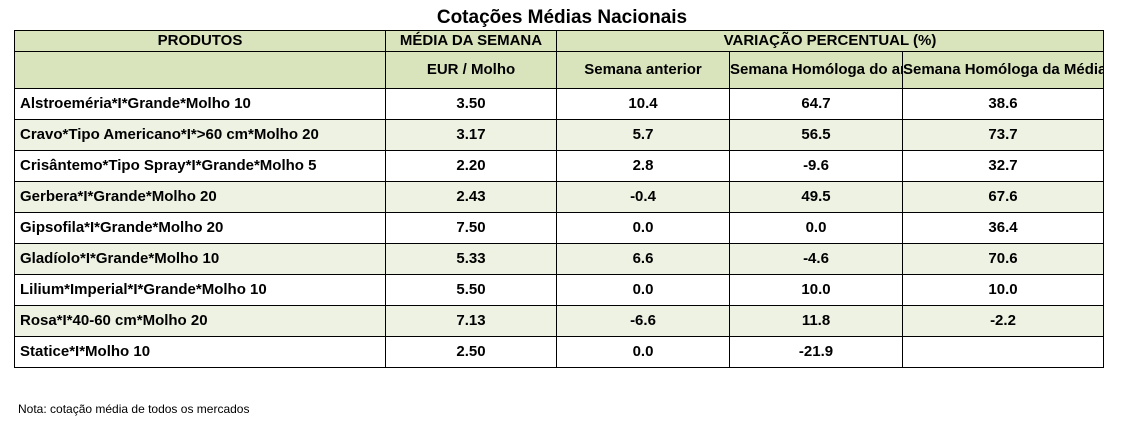 The image size is (1124, 426). Describe the element at coordinates (1003, 166) in the screenshot. I see `campaigns-variation-cell: 32.7` at that location.